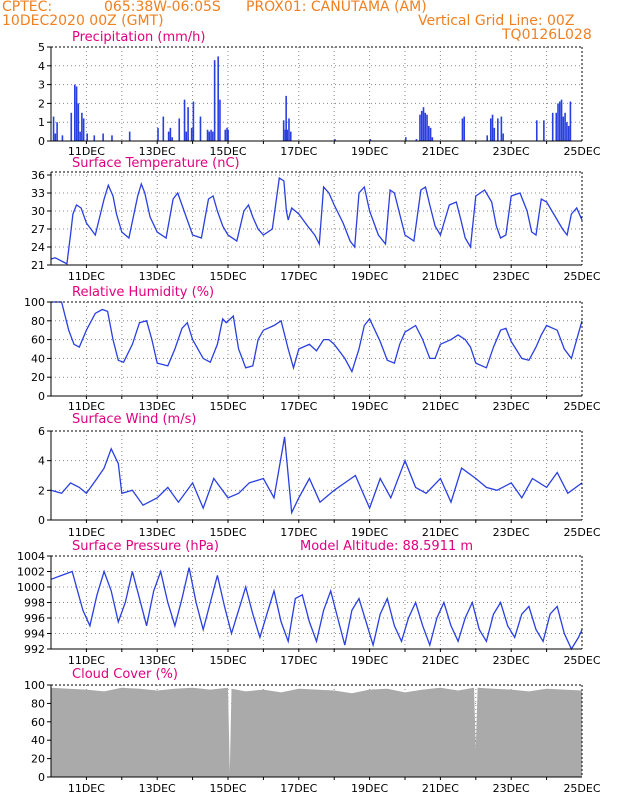 This screenshot has width=618, height=800. Describe the element at coordinates (27, 7) in the screenshot. I see `header-source: CPTEC:` at that location.